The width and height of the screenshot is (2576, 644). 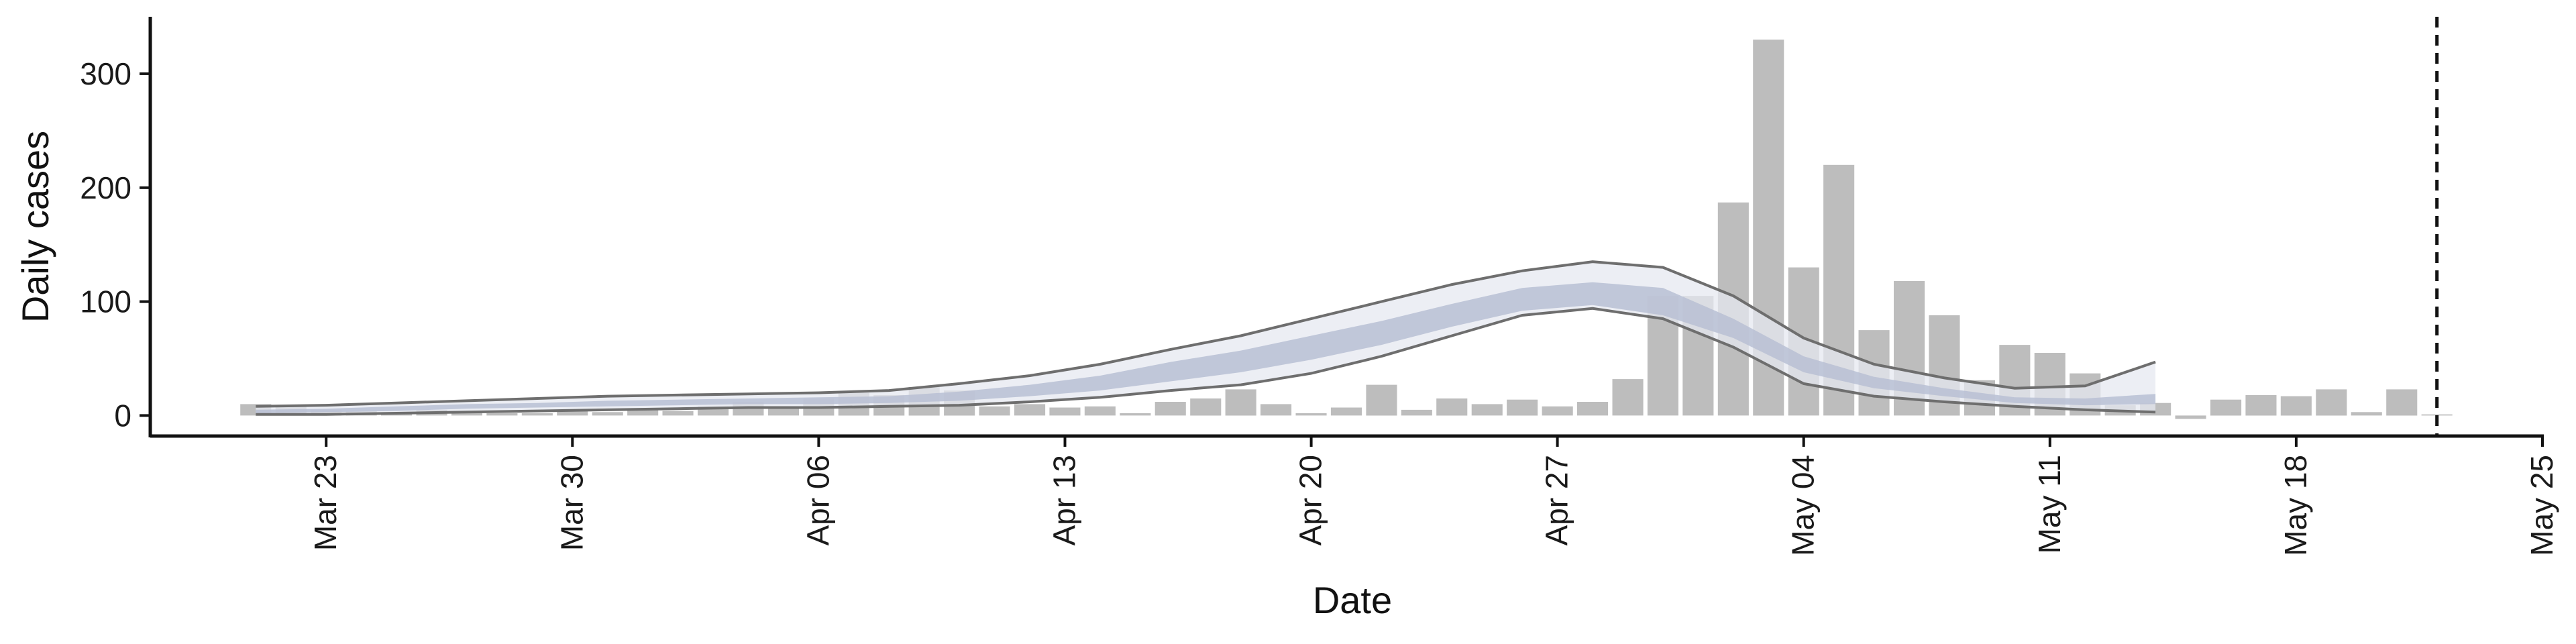 What do you see at coordinates (2541, 505) in the screenshot?
I see `x-tick-label: May 25` at bounding box center [2541, 505].